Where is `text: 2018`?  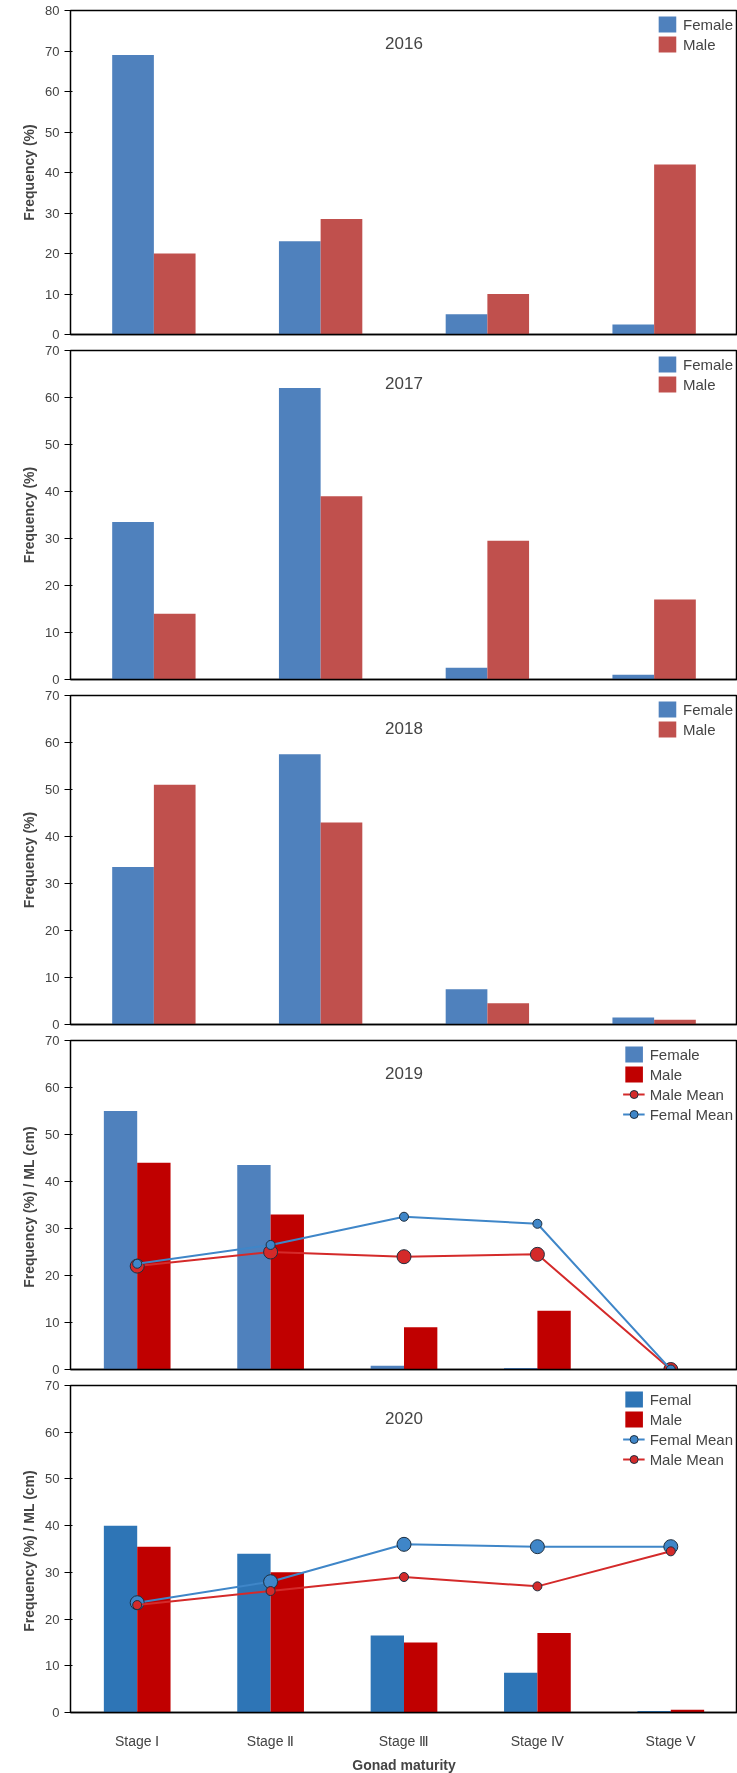 text: 2018 is located at coordinates (404, 728).